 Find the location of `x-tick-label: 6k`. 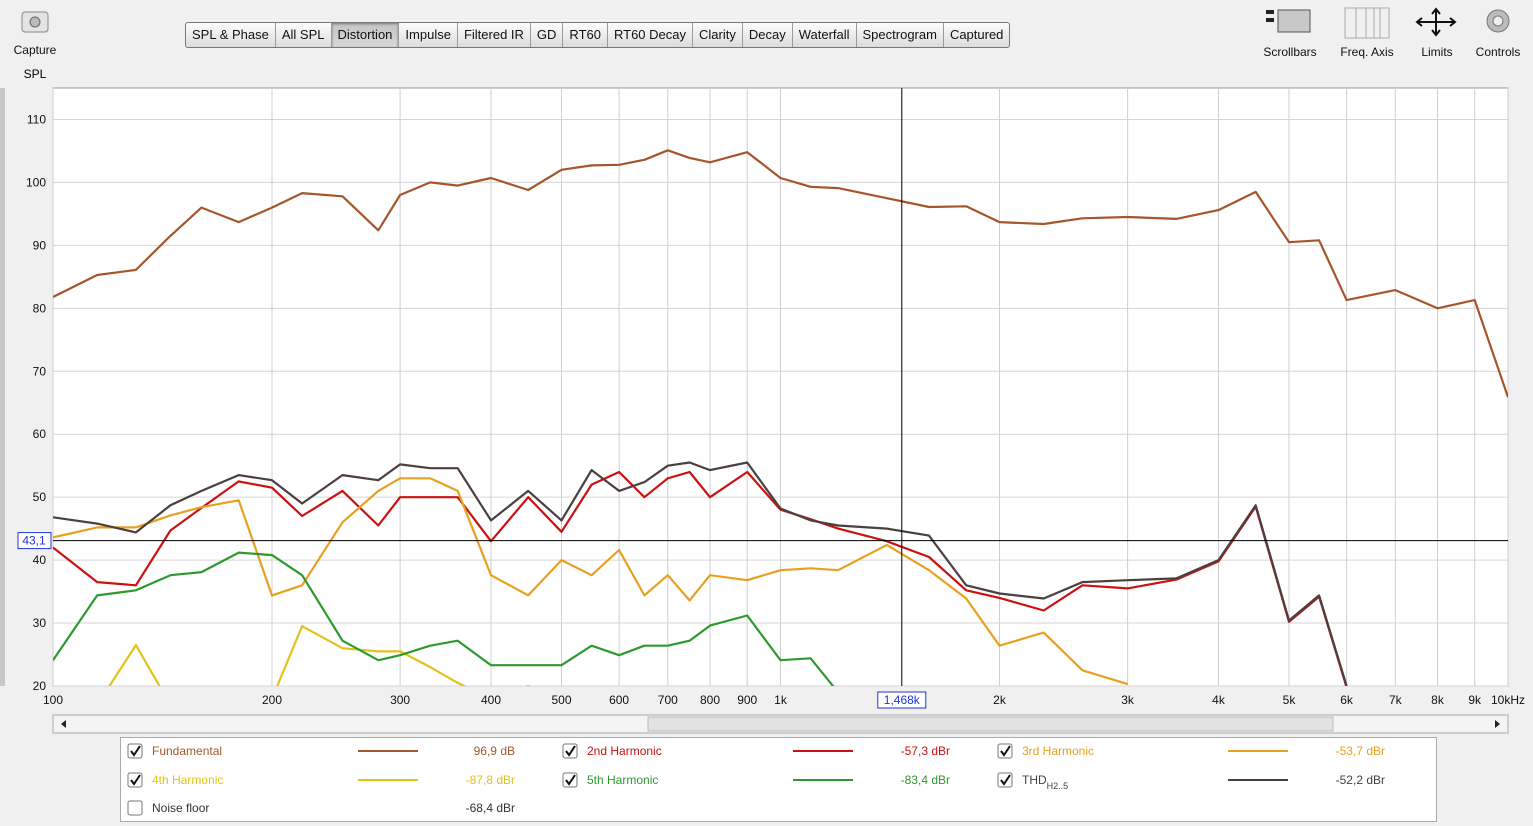

x-tick-label: 6k is located at coordinates (1347, 700).